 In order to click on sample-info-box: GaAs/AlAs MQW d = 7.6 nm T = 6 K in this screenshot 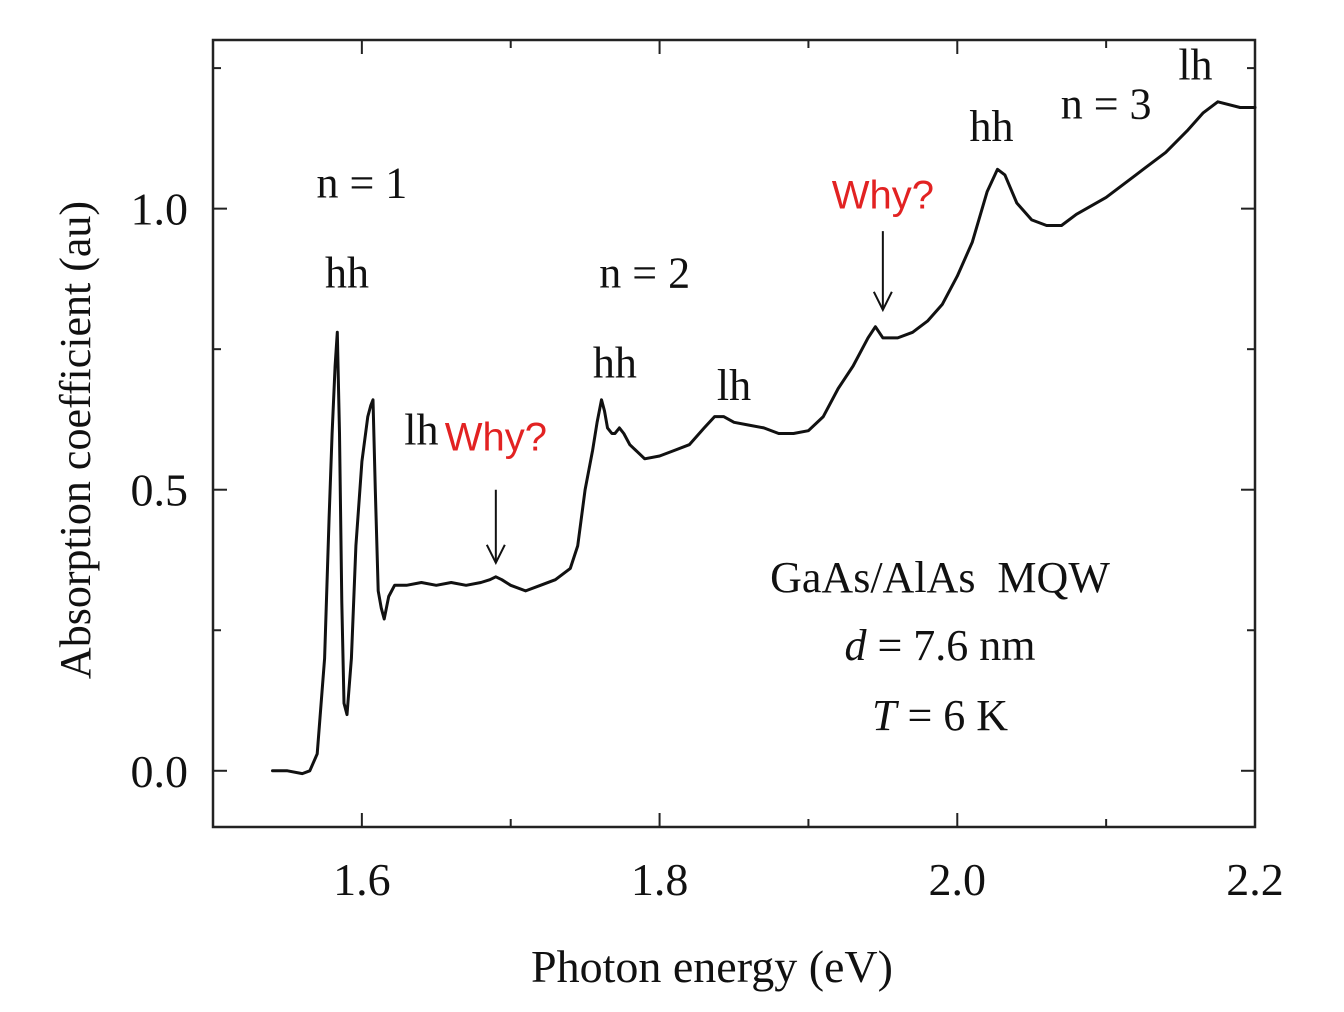, I will do `click(940, 646)`.